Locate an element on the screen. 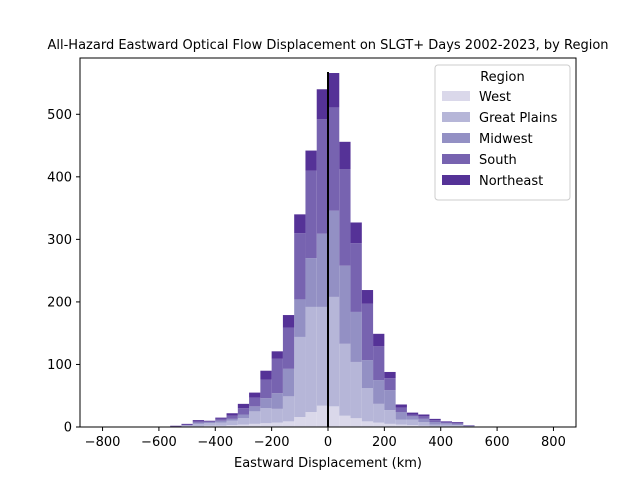 The height and width of the screenshot is (480, 640). x-tick-label: 200 is located at coordinates (384, 442).